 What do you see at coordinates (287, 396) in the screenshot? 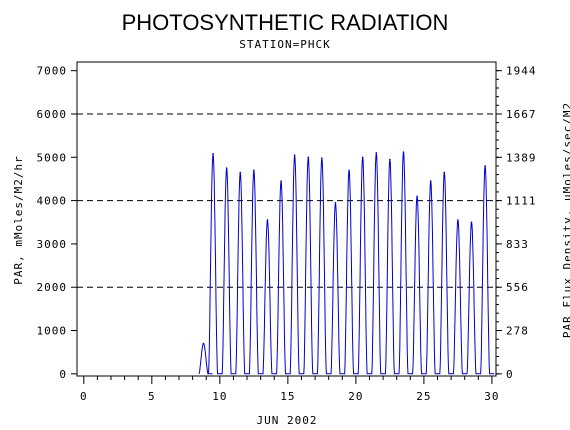
I see `x-tick-label: 15` at bounding box center [287, 396].